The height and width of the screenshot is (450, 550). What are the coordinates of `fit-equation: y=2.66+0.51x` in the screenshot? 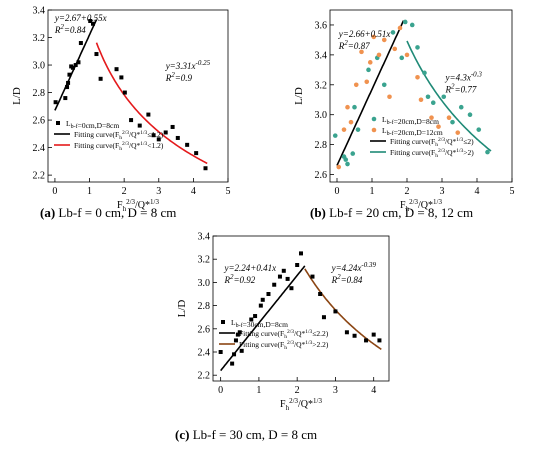 It's located at (364, 34).